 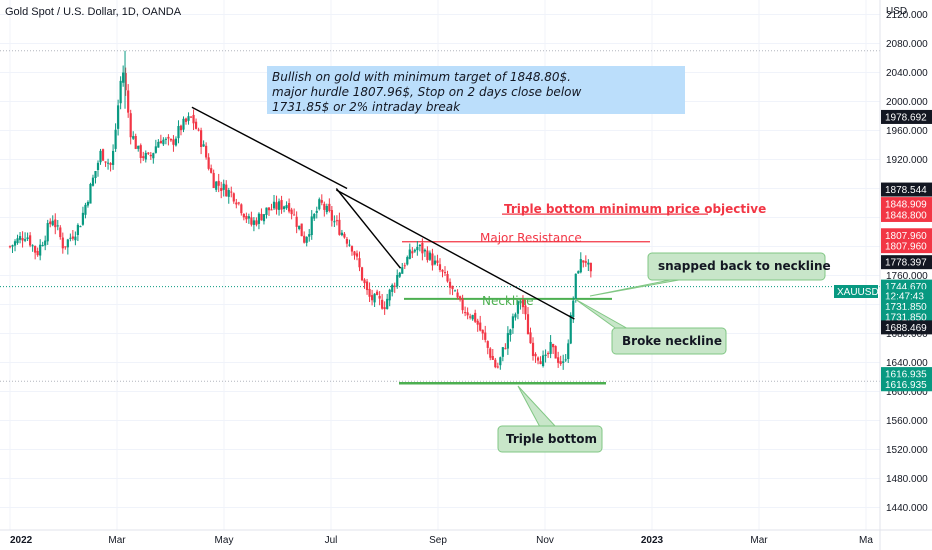 I want to click on symbol-label: XAUUSD, so click(x=858, y=292).